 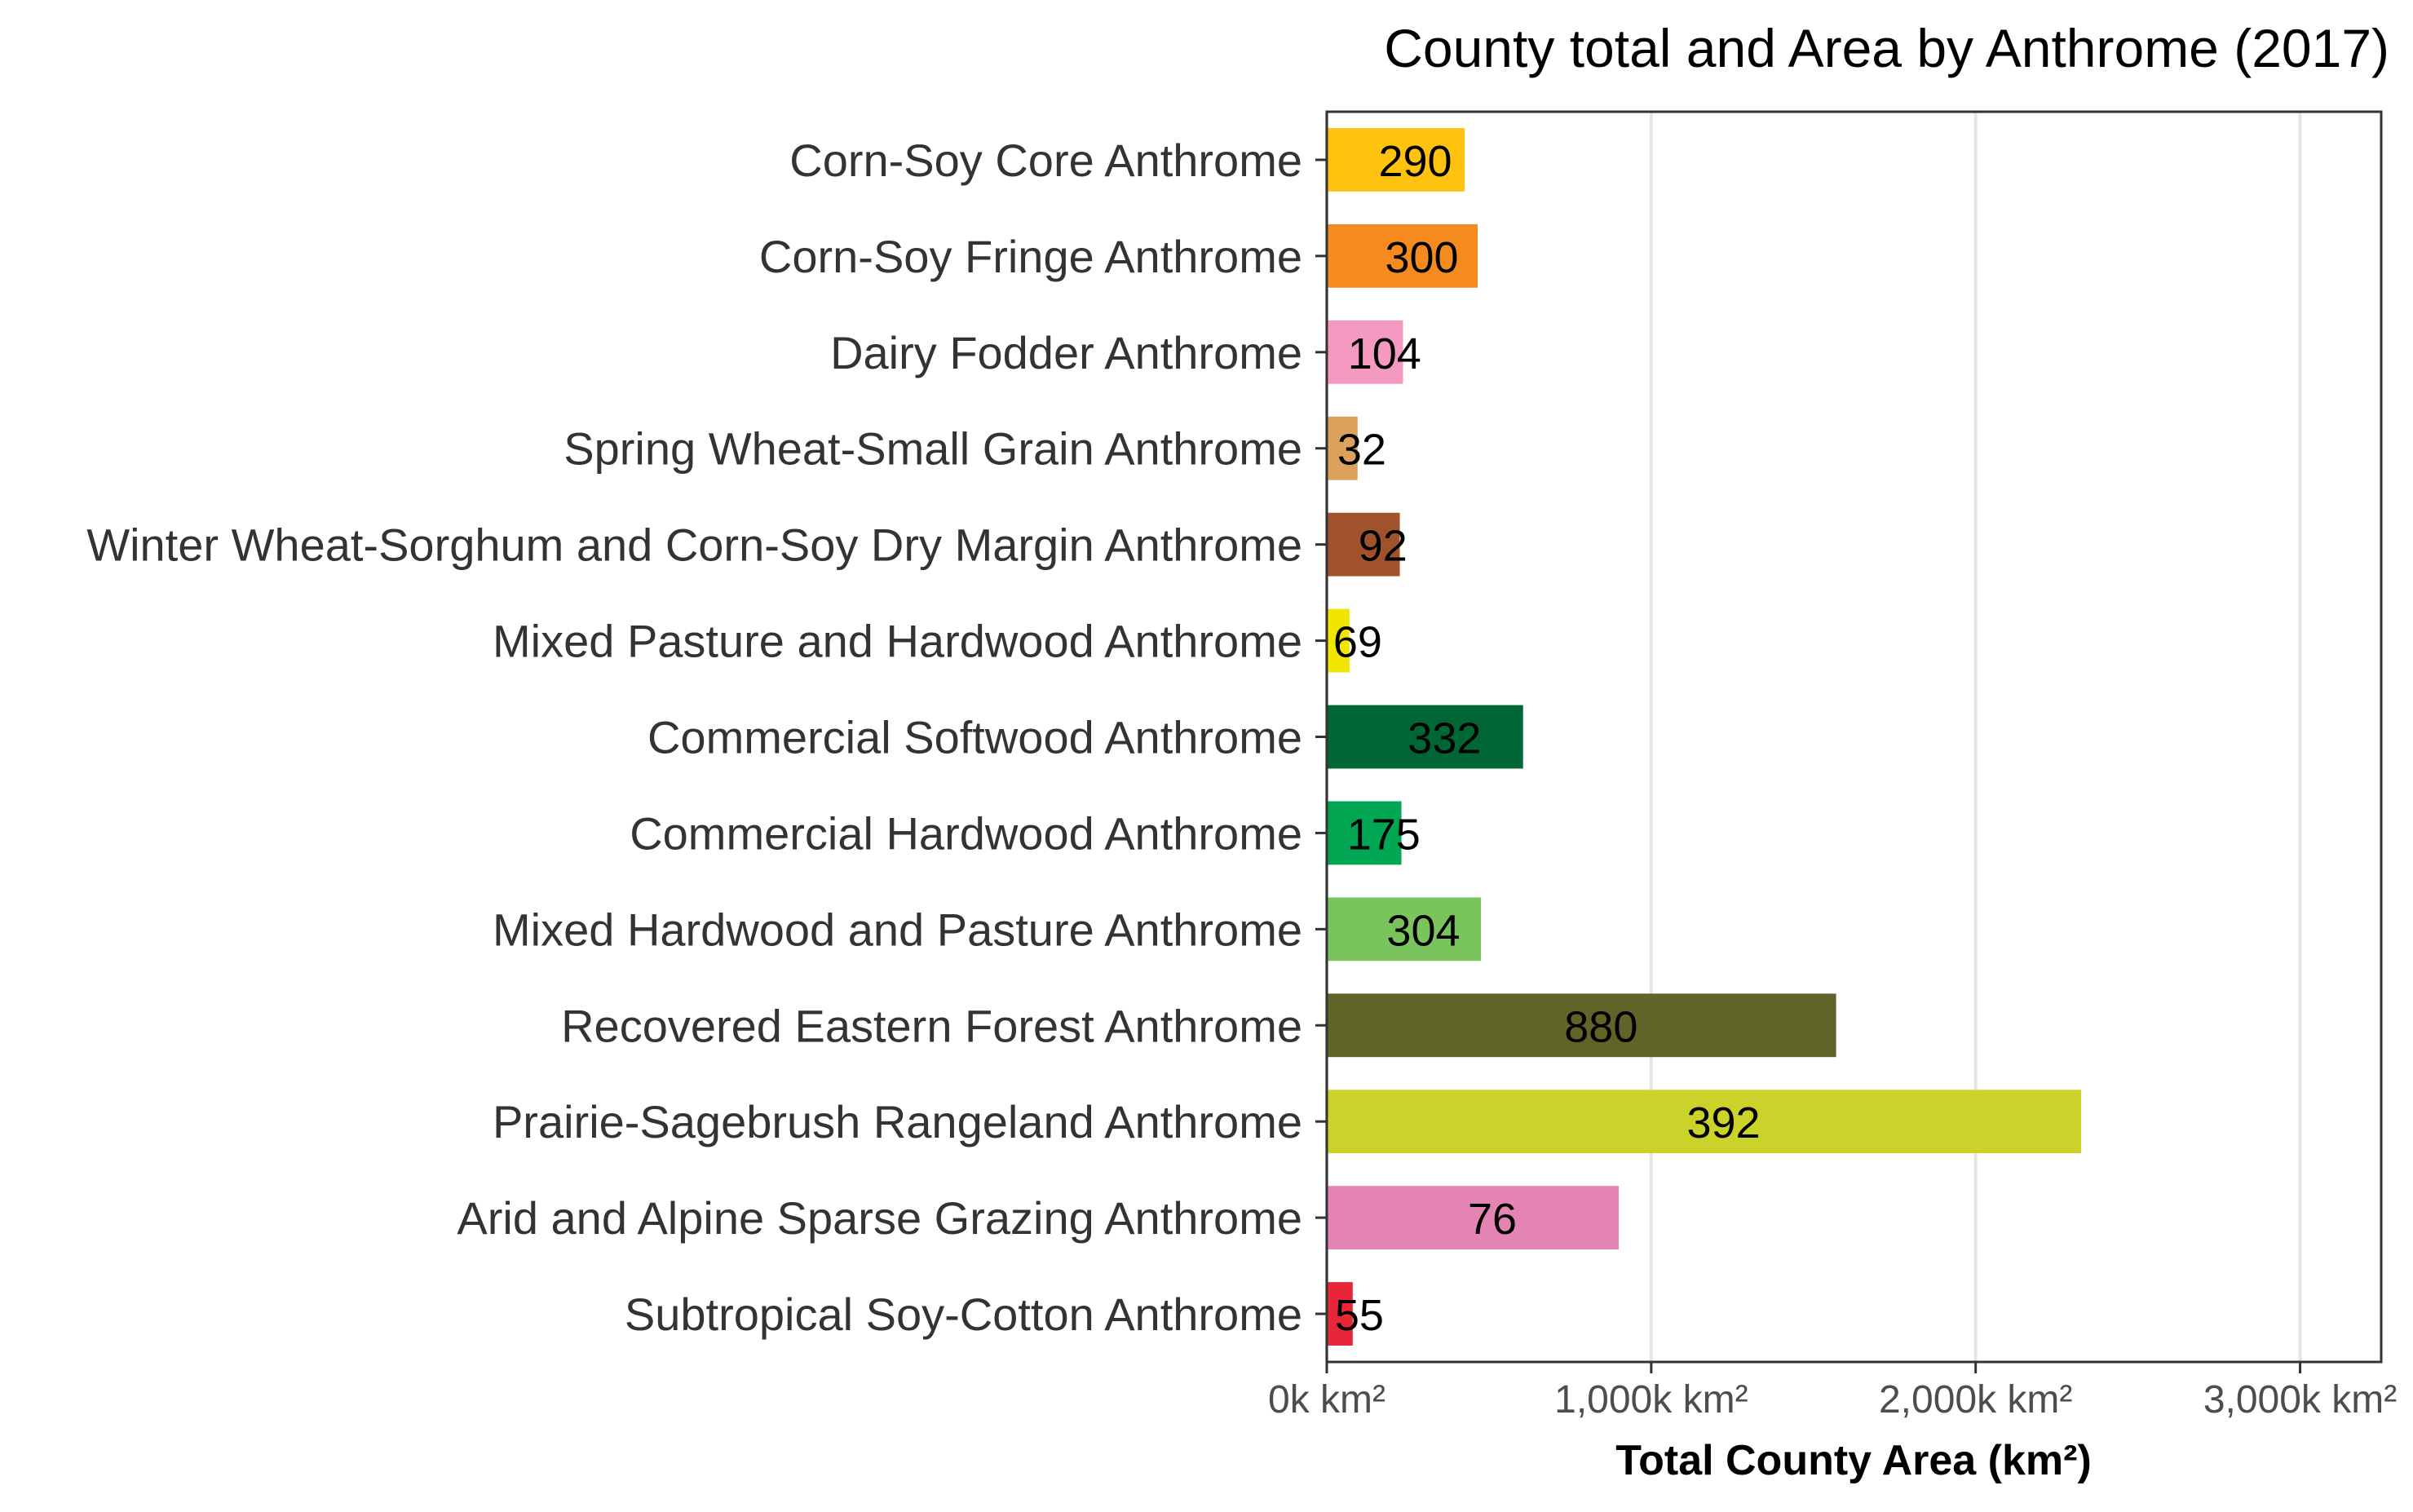 I want to click on category-label: Prairie-Sagebrush Rangeland Anthrome, so click(x=897, y=1121).